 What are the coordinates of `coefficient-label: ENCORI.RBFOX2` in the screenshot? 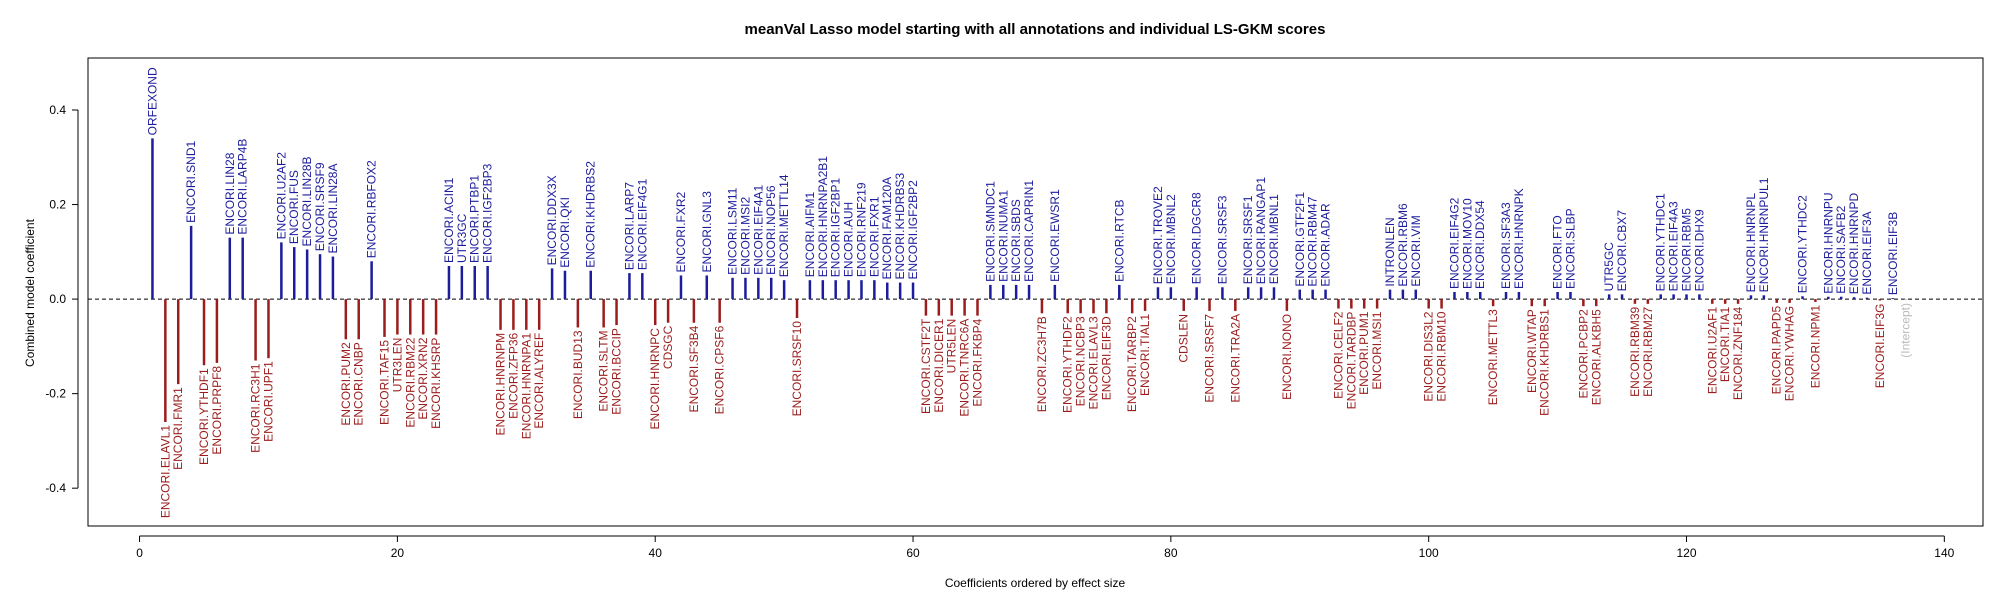 It's located at (372, 209).